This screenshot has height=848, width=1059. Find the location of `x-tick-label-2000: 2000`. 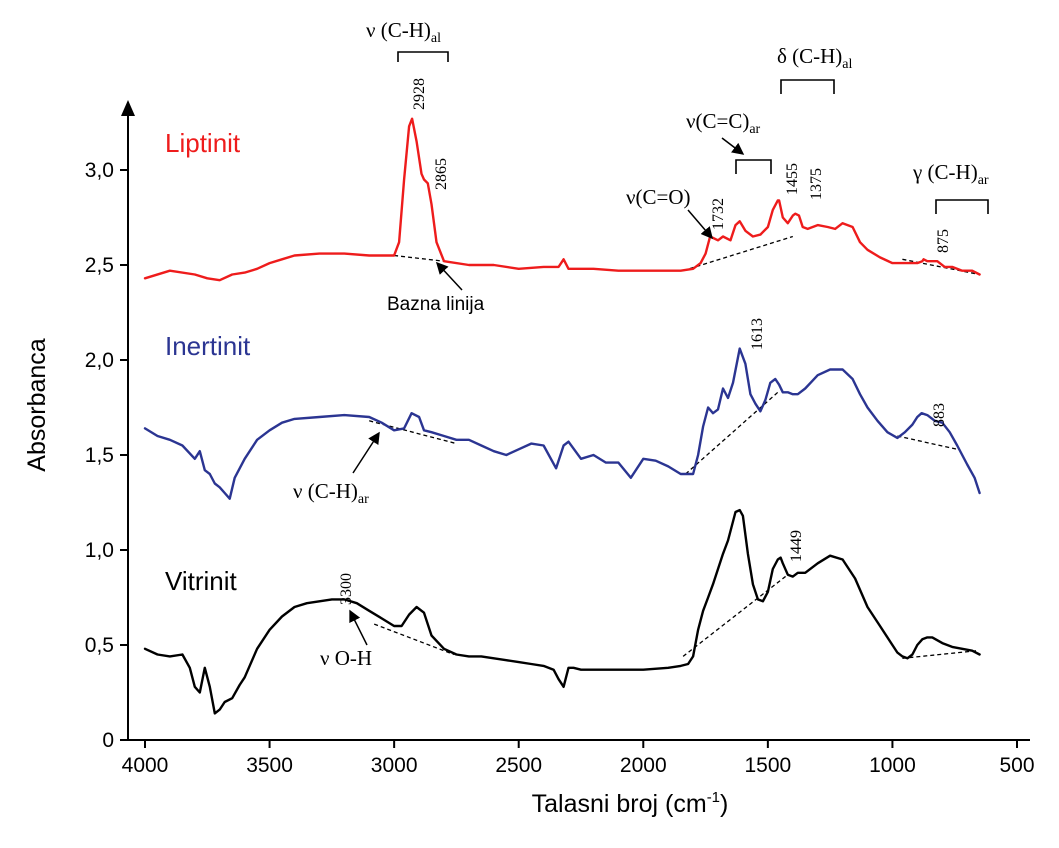

x-tick-label-2000: 2000 is located at coordinates (643, 765).